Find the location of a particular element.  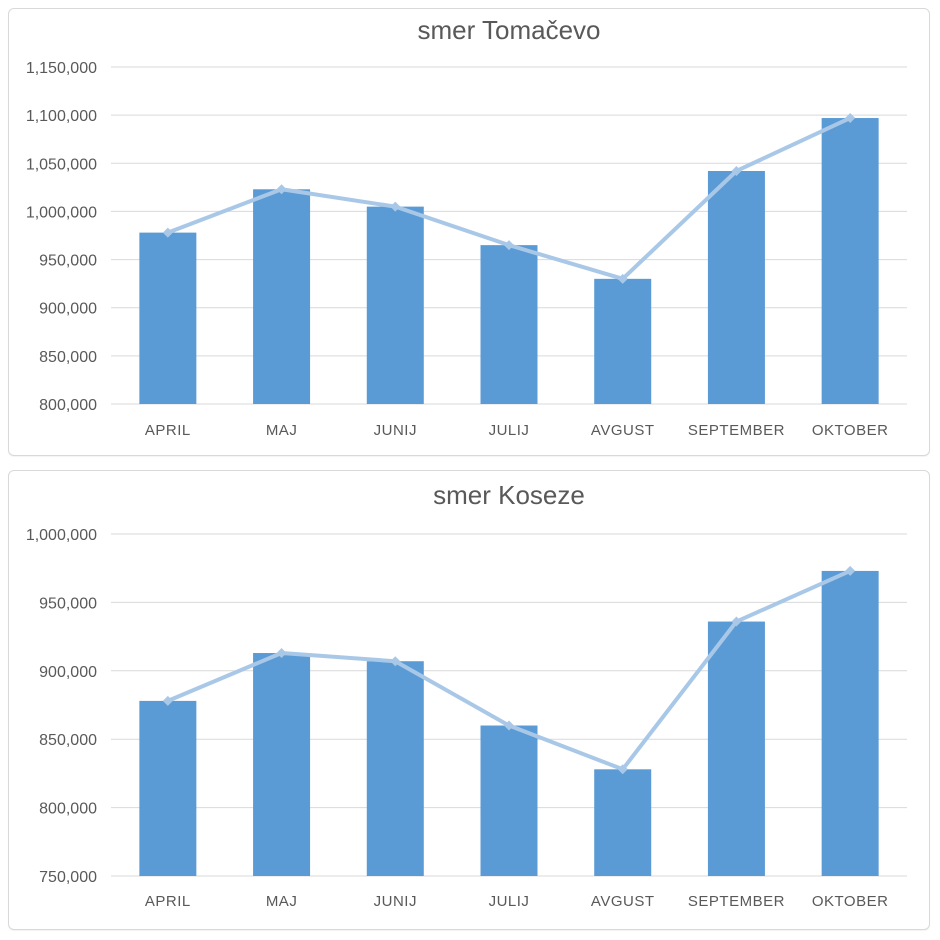

line-series-group is located at coordinates (509, 198).